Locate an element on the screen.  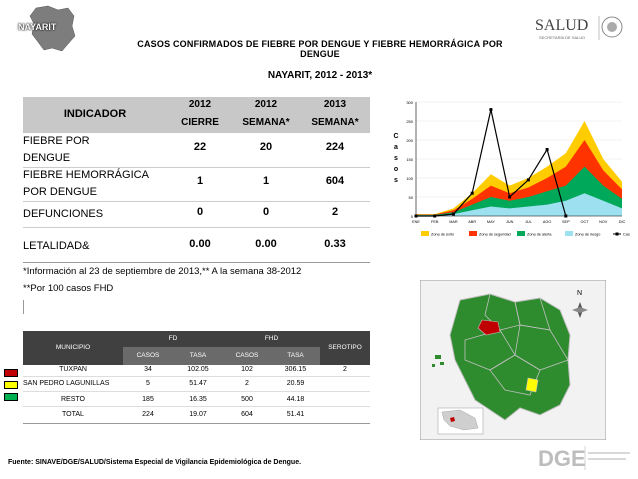
y-axis-label-char: a is located at coordinates (396, 147).